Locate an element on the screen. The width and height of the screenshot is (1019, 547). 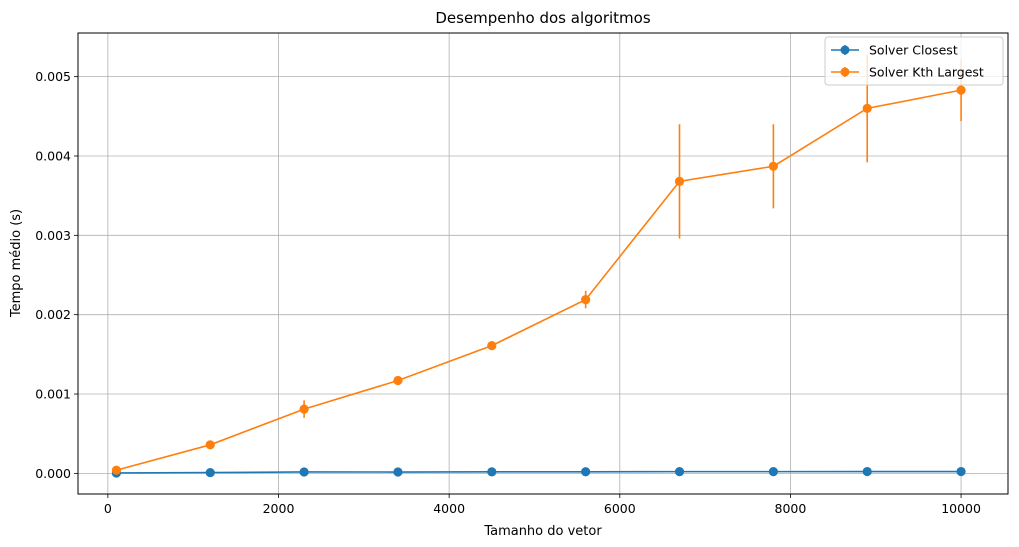
legend-marker-kth-largest is located at coordinates (845, 72).